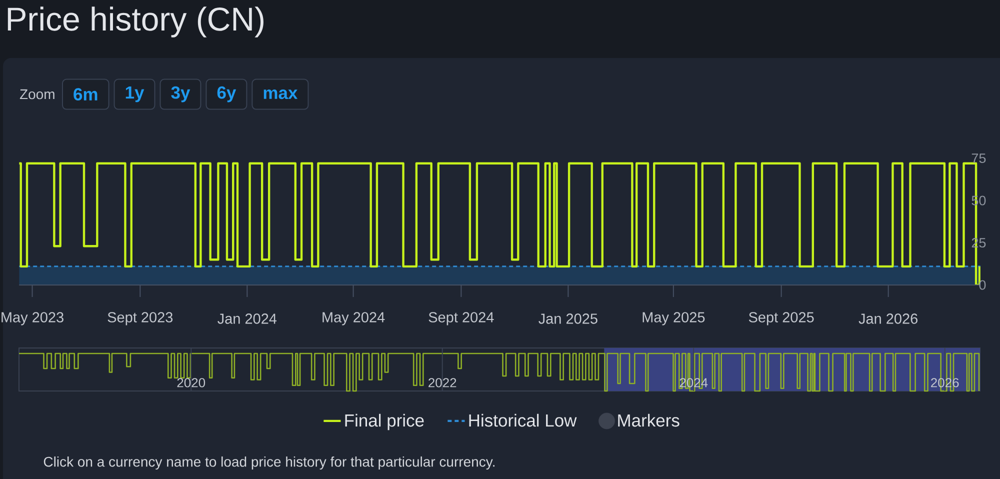  Describe the element at coordinates (269, 463) in the screenshot. I see `text: Click on a currency name to load price history for that particular currency.` at that location.